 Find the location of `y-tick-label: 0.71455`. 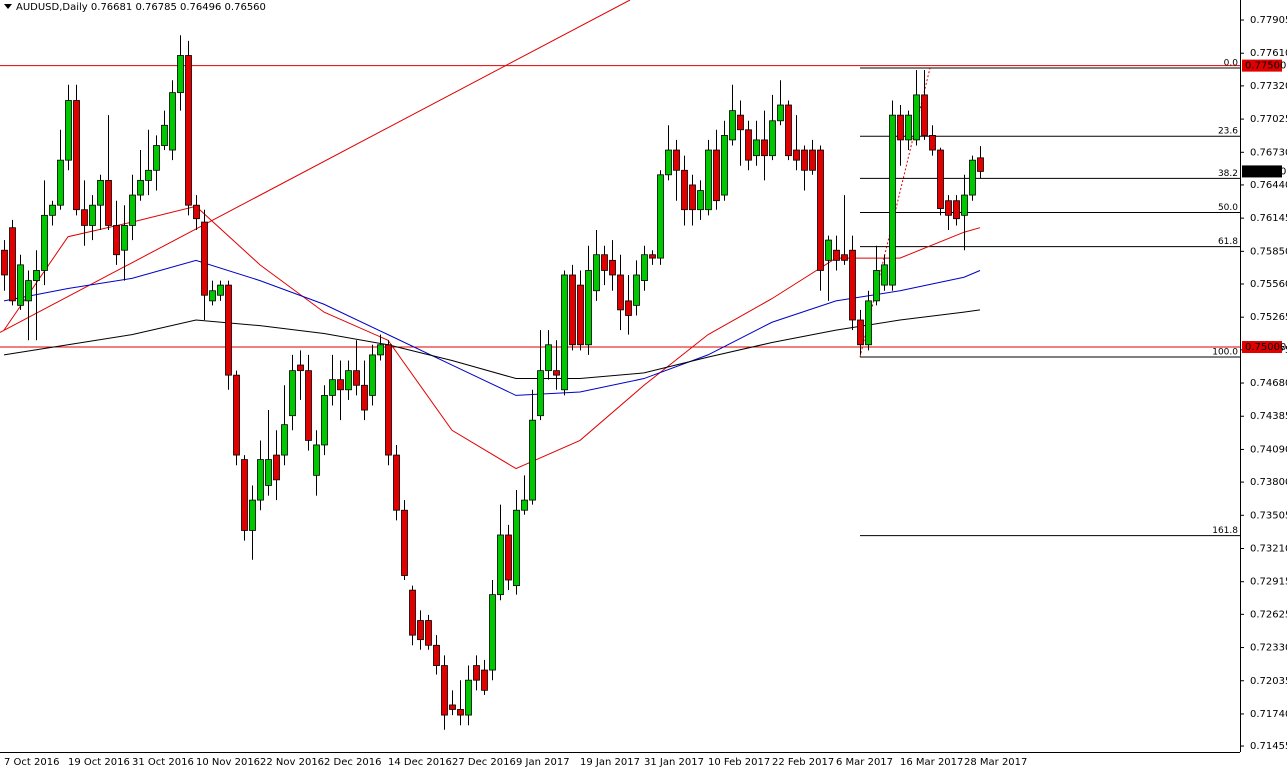

y-tick-label: 0.71455 is located at coordinates (1268, 746).